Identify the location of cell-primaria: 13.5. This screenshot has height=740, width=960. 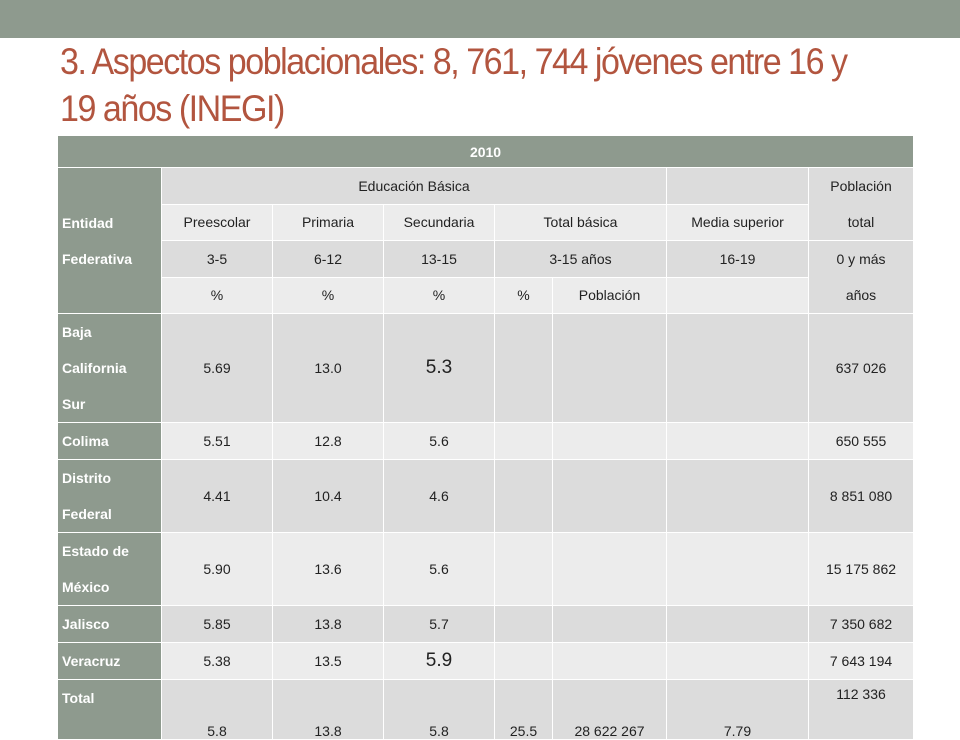
(328, 661).